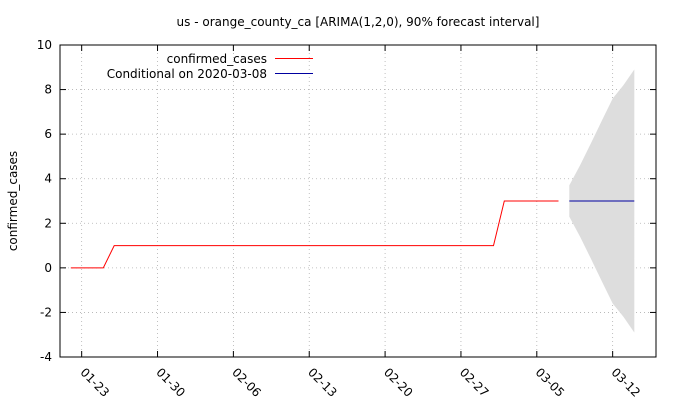 The image size is (680, 404). What do you see at coordinates (95, 382) in the screenshot?
I see `x-tick-label: 01-23` at bounding box center [95, 382].